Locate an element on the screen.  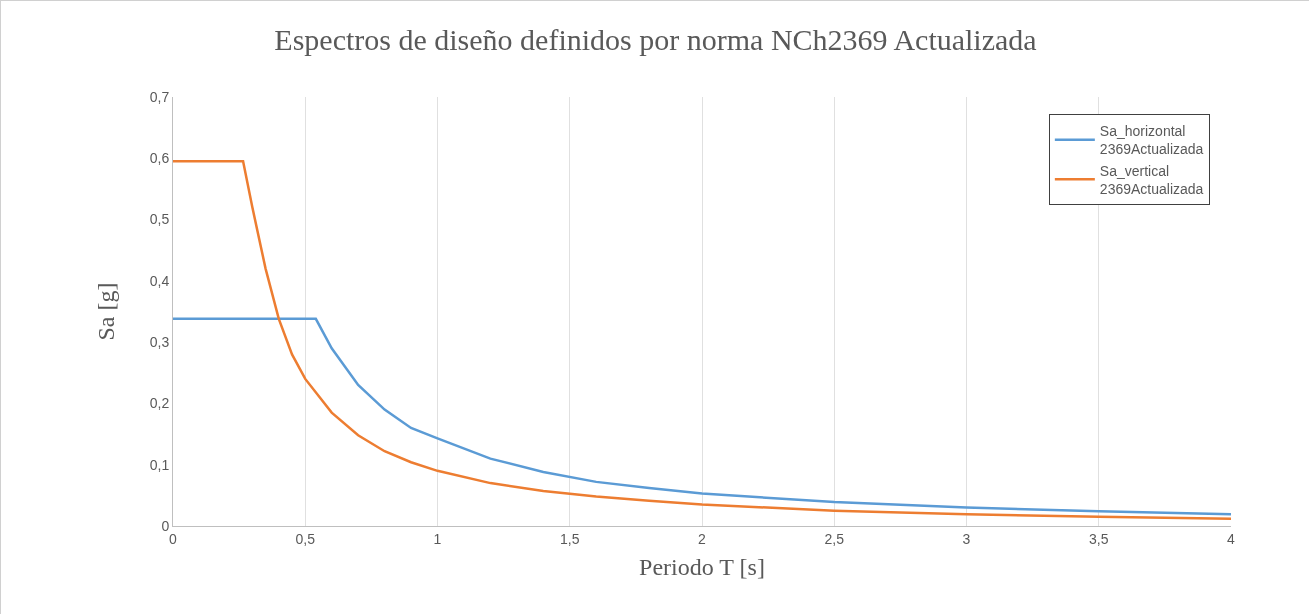
legend-label: Sa_vertical 2369Actualizada is located at coordinates (1151, 179).